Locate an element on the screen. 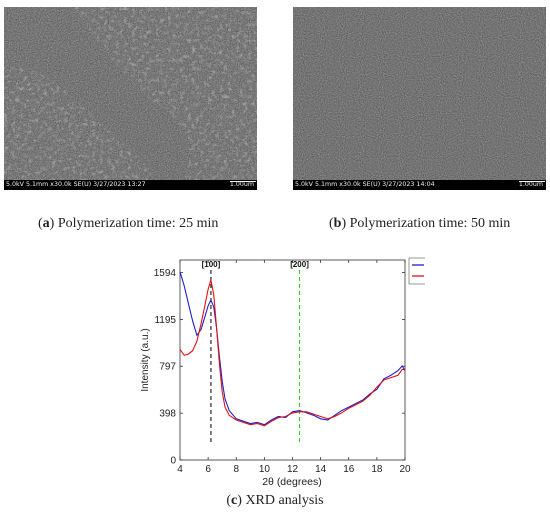 The height and width of the screenshot is (518, 550). x-tick-label: 8 is located at coordinates (236, 469).